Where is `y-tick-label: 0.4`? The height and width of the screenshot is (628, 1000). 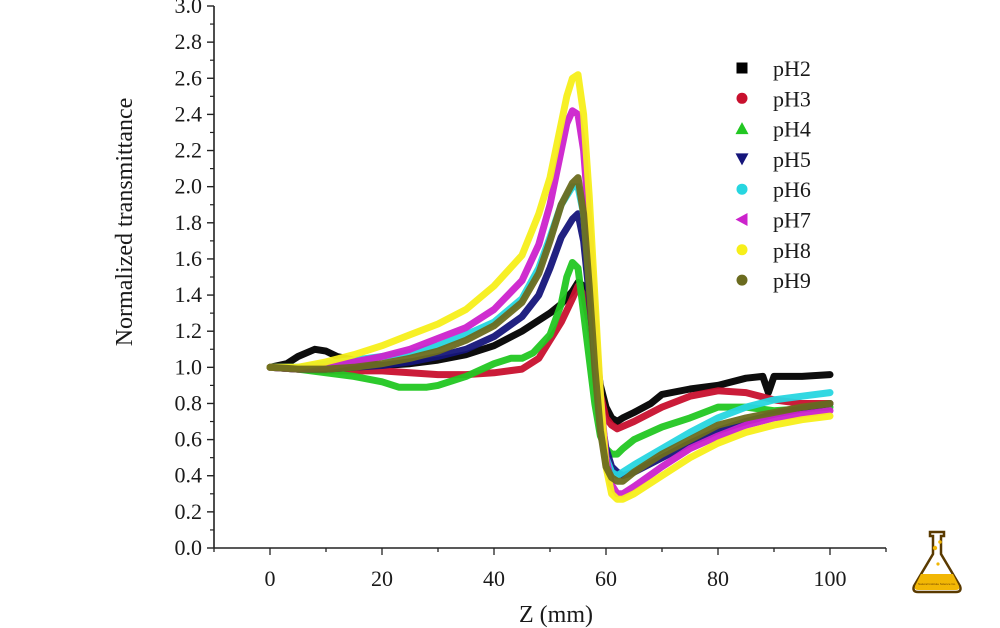 y-tick-label: 0.4 is located at coordinates (189, 475).